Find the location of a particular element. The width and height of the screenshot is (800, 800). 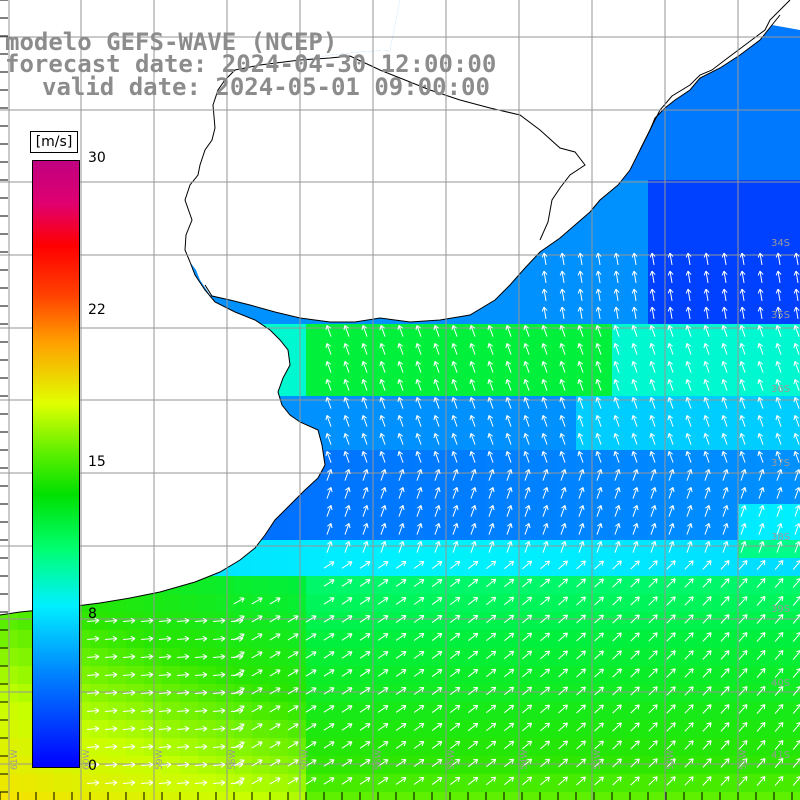

lat-label: 41S is located at coordinates (780, 755).